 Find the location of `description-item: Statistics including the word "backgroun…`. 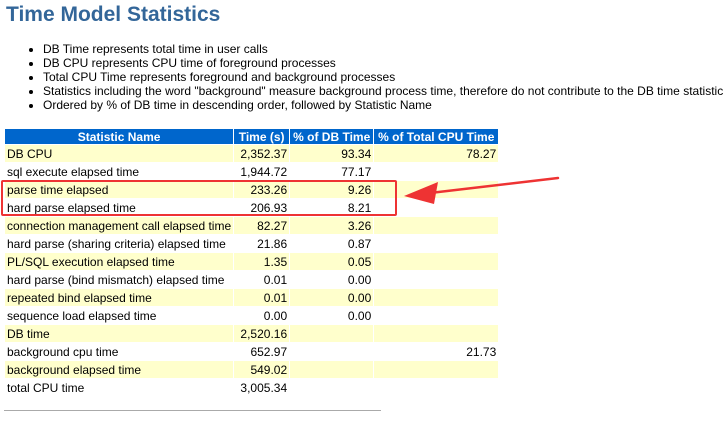

description-item: Statistics including the word "backgroun… is located at coordinates (385, 91).